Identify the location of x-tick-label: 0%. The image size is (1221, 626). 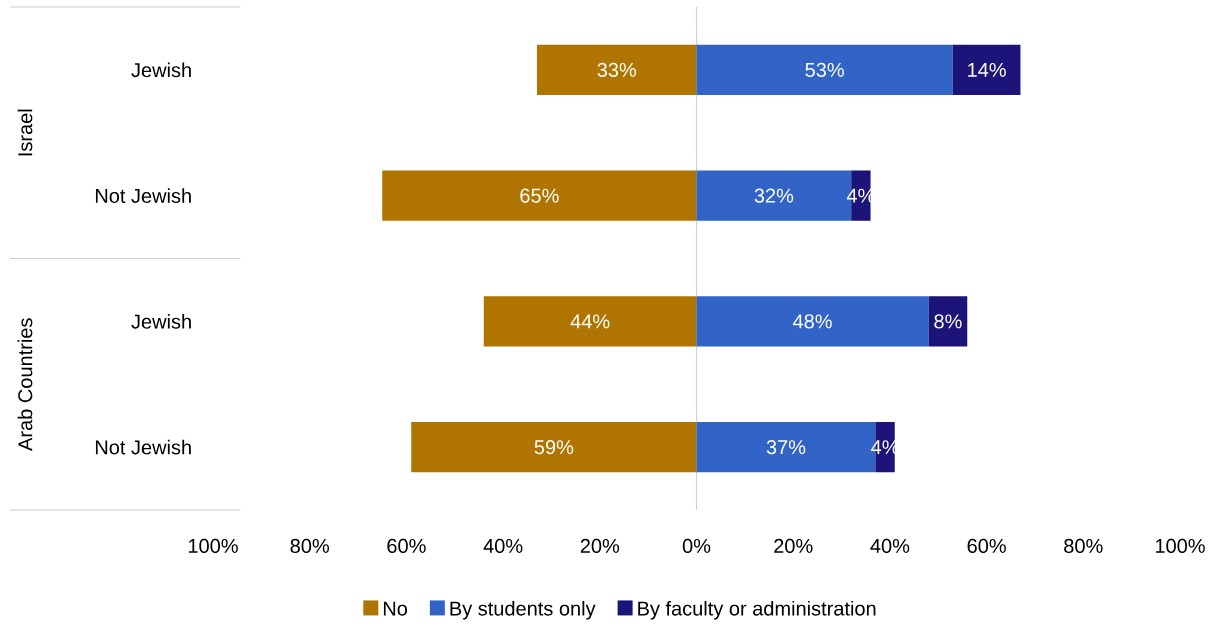
(696, 546).